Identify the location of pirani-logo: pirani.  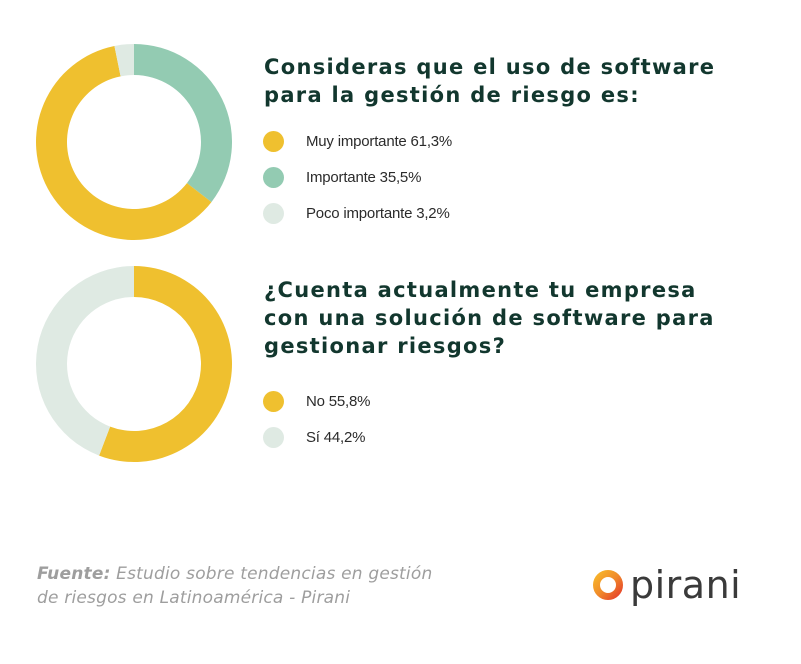
(666, 585).